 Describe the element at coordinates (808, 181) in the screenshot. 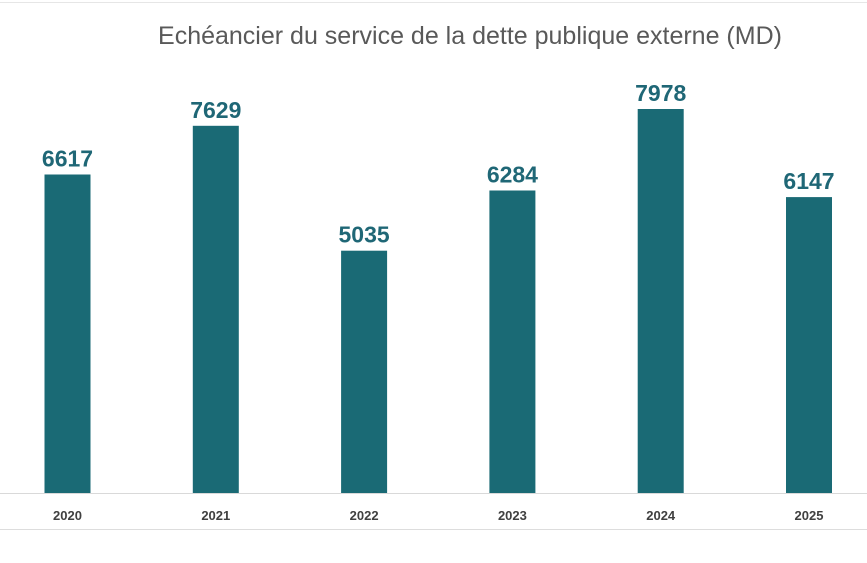

I see `data-label-2025: 6147` at that location.